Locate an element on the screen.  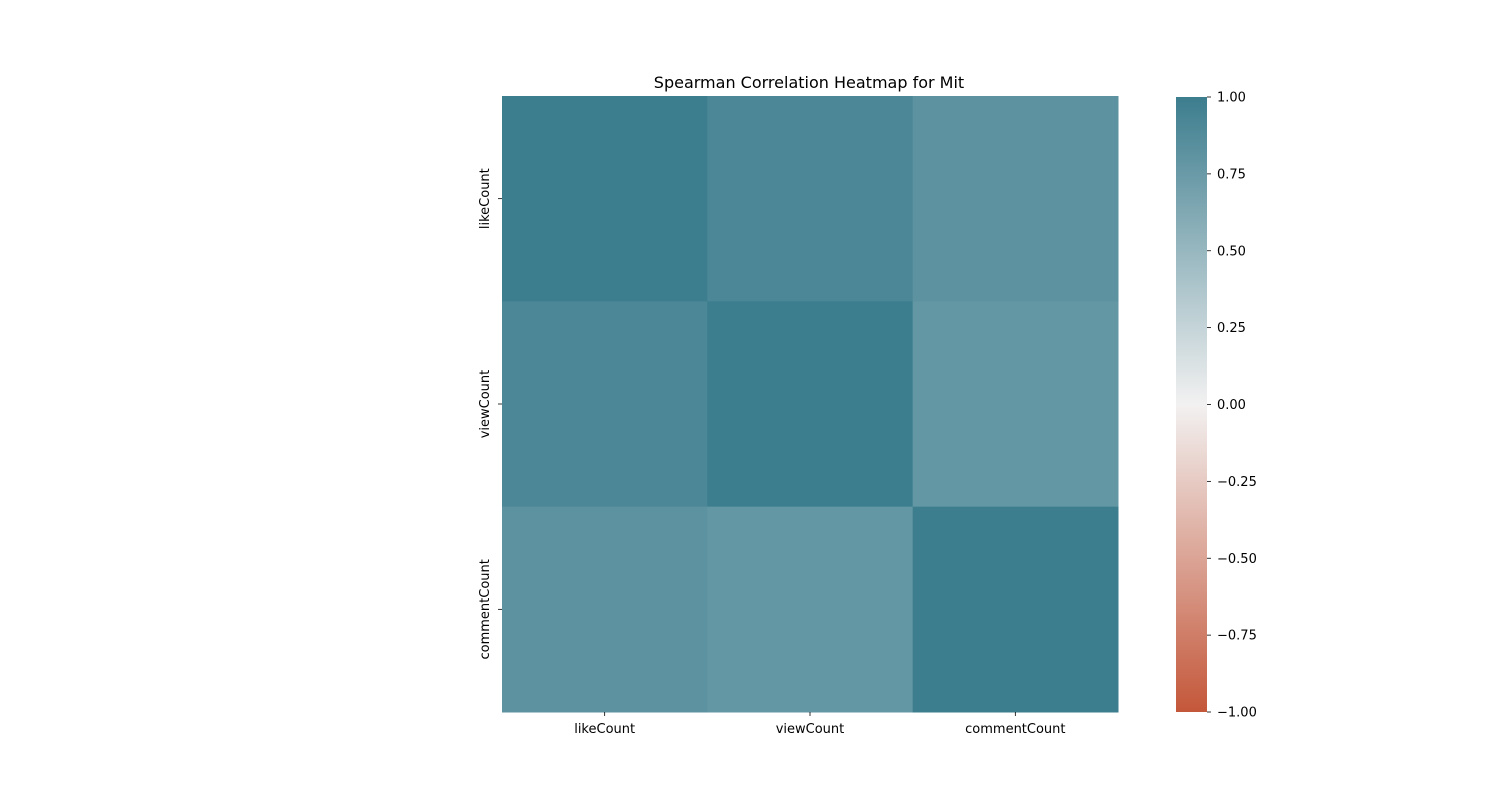
heatmap-cell-commentCount-likeCount is located at coordinates (605, 609).